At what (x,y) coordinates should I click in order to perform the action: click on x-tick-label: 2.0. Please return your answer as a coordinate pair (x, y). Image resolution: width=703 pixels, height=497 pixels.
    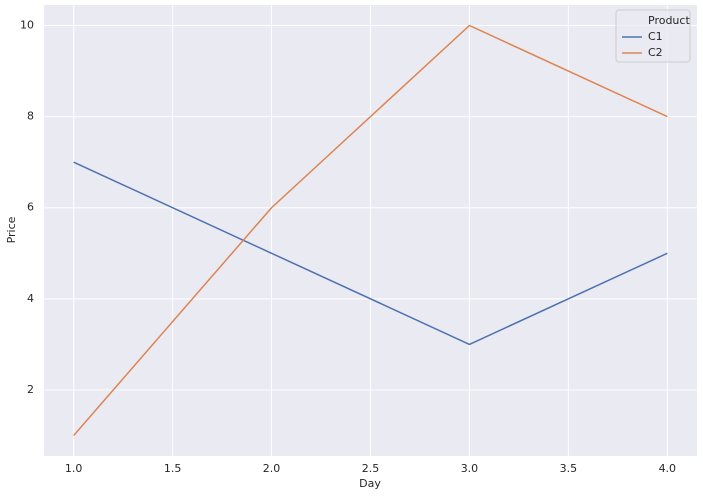
    Looking at the image, I should click on (272, 468).